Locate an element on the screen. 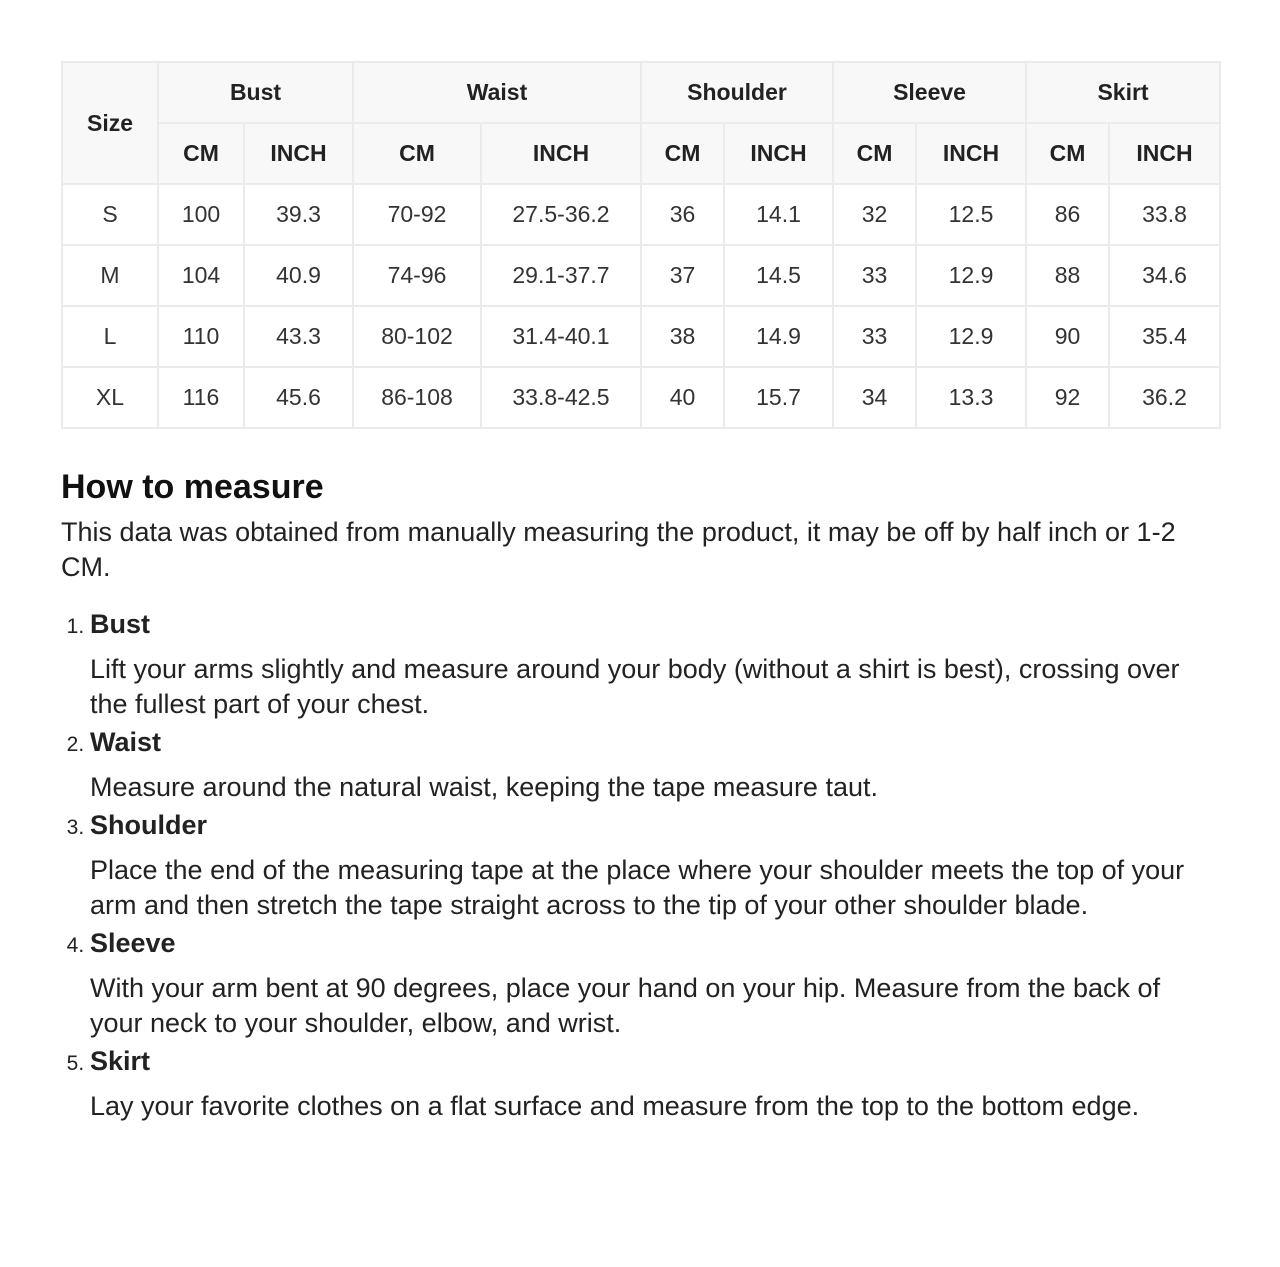 This screenshot has height=1267, width=1280. unit-header-waist-inch: INCH is located at coordinates (561, 153).